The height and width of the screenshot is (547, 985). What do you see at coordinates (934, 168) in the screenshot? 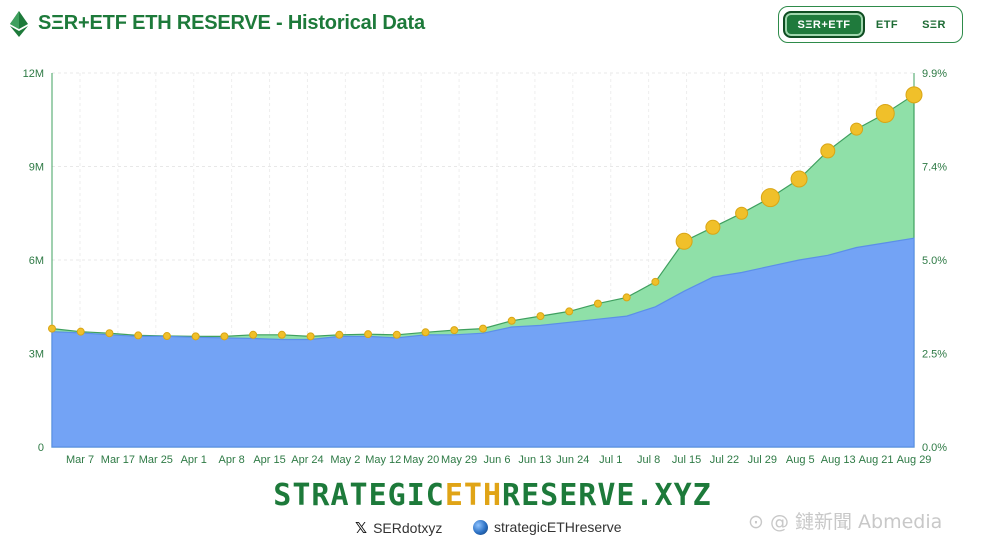
I see `y-right-tick-label: 7.4%` at bounding box center [934, 168].